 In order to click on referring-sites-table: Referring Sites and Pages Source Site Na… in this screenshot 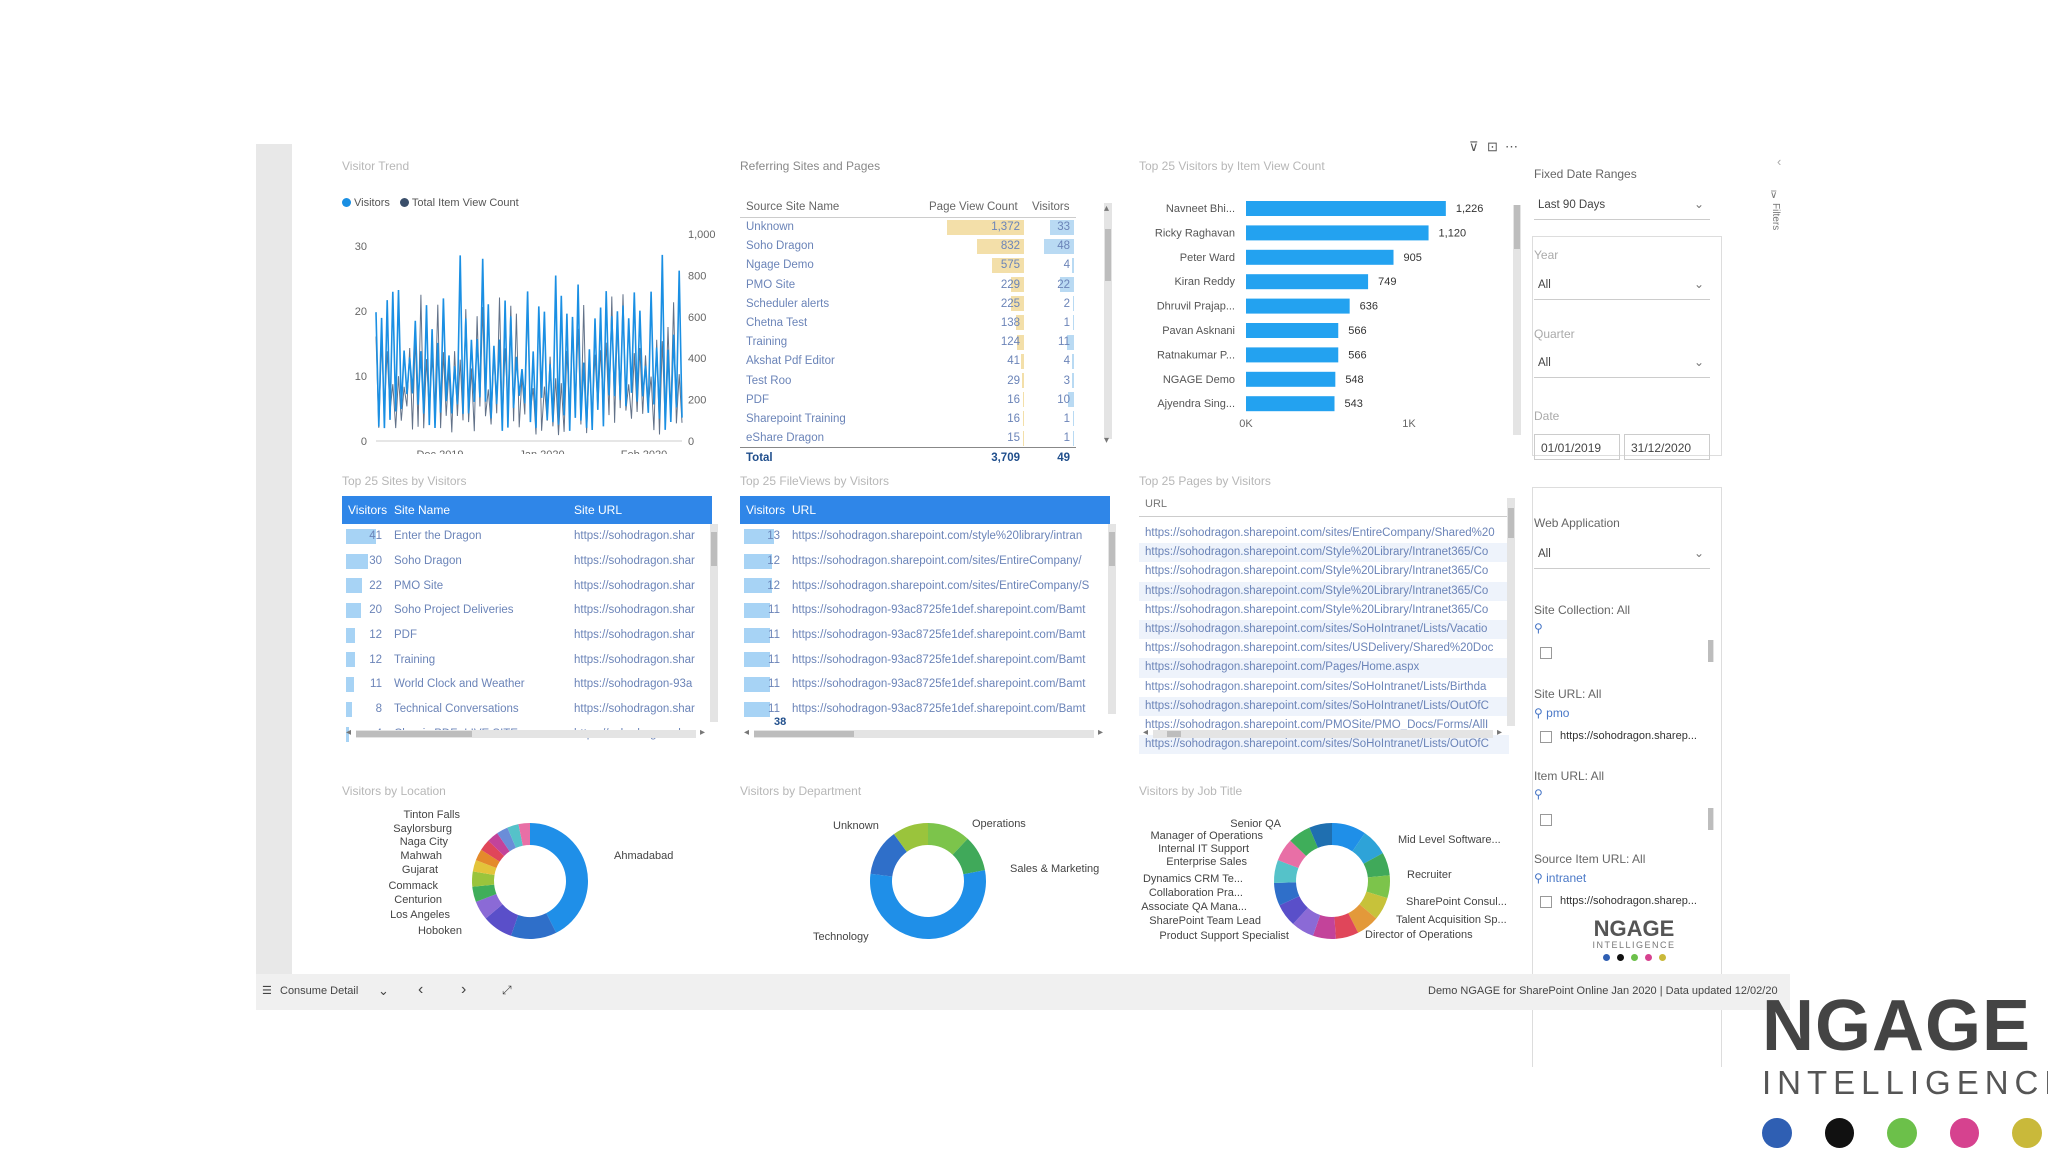, I will do `click(930, 313)`.